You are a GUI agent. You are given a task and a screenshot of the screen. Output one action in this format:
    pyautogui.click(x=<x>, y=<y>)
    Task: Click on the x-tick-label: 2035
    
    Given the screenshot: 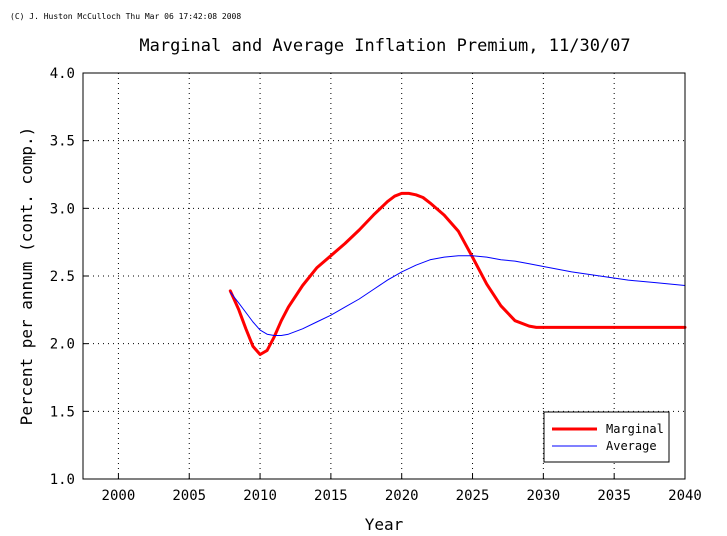 What is the action you would take?
    pyautogui.click(x=614, y=496)
    